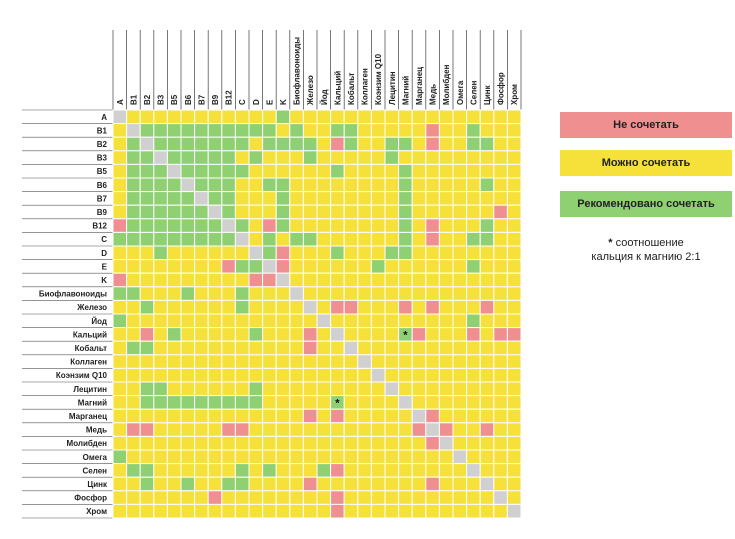  I want to click on footnote-star: *, so click(610, 243).